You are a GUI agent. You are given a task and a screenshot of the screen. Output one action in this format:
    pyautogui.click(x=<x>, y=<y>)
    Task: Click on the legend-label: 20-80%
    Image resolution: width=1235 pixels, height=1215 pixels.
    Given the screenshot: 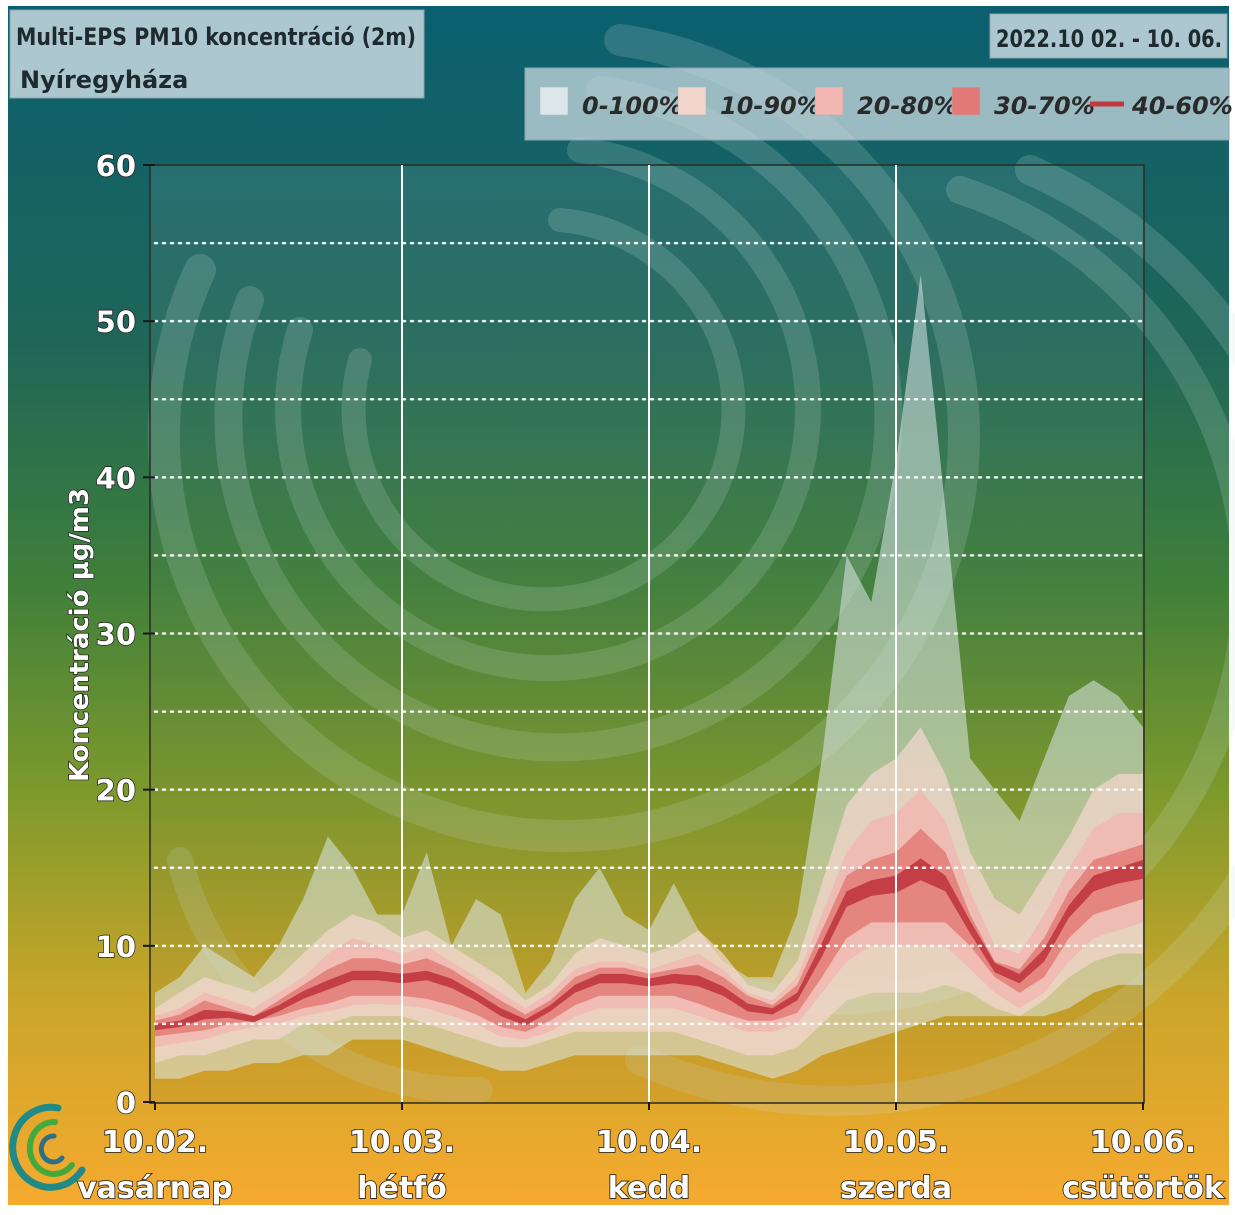 What is the action you would take?
    pyautogui.click(x=907, y=106)
    